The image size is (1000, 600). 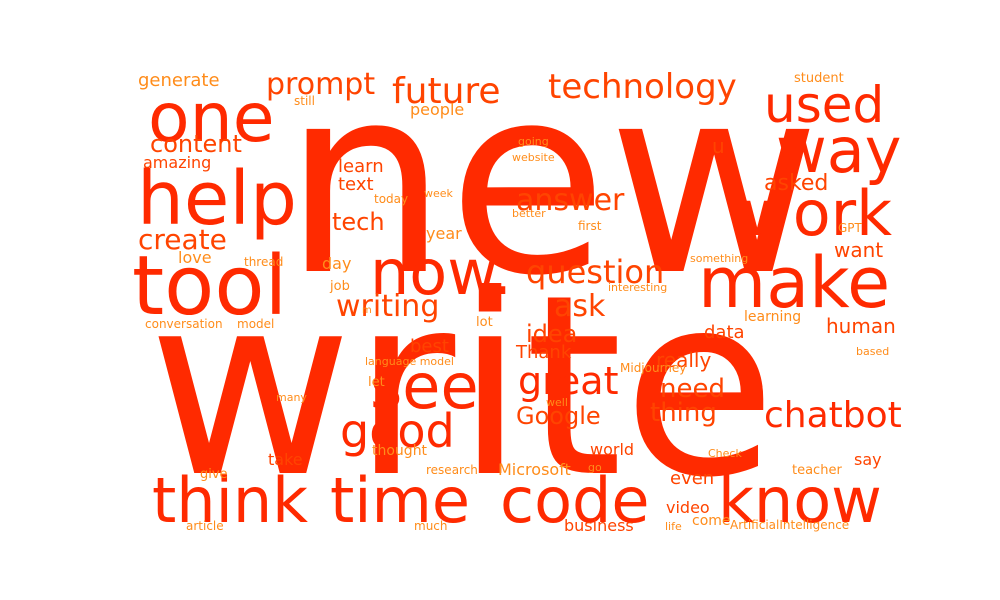 I want to click on word-let: let, so click(x=376, y=382).